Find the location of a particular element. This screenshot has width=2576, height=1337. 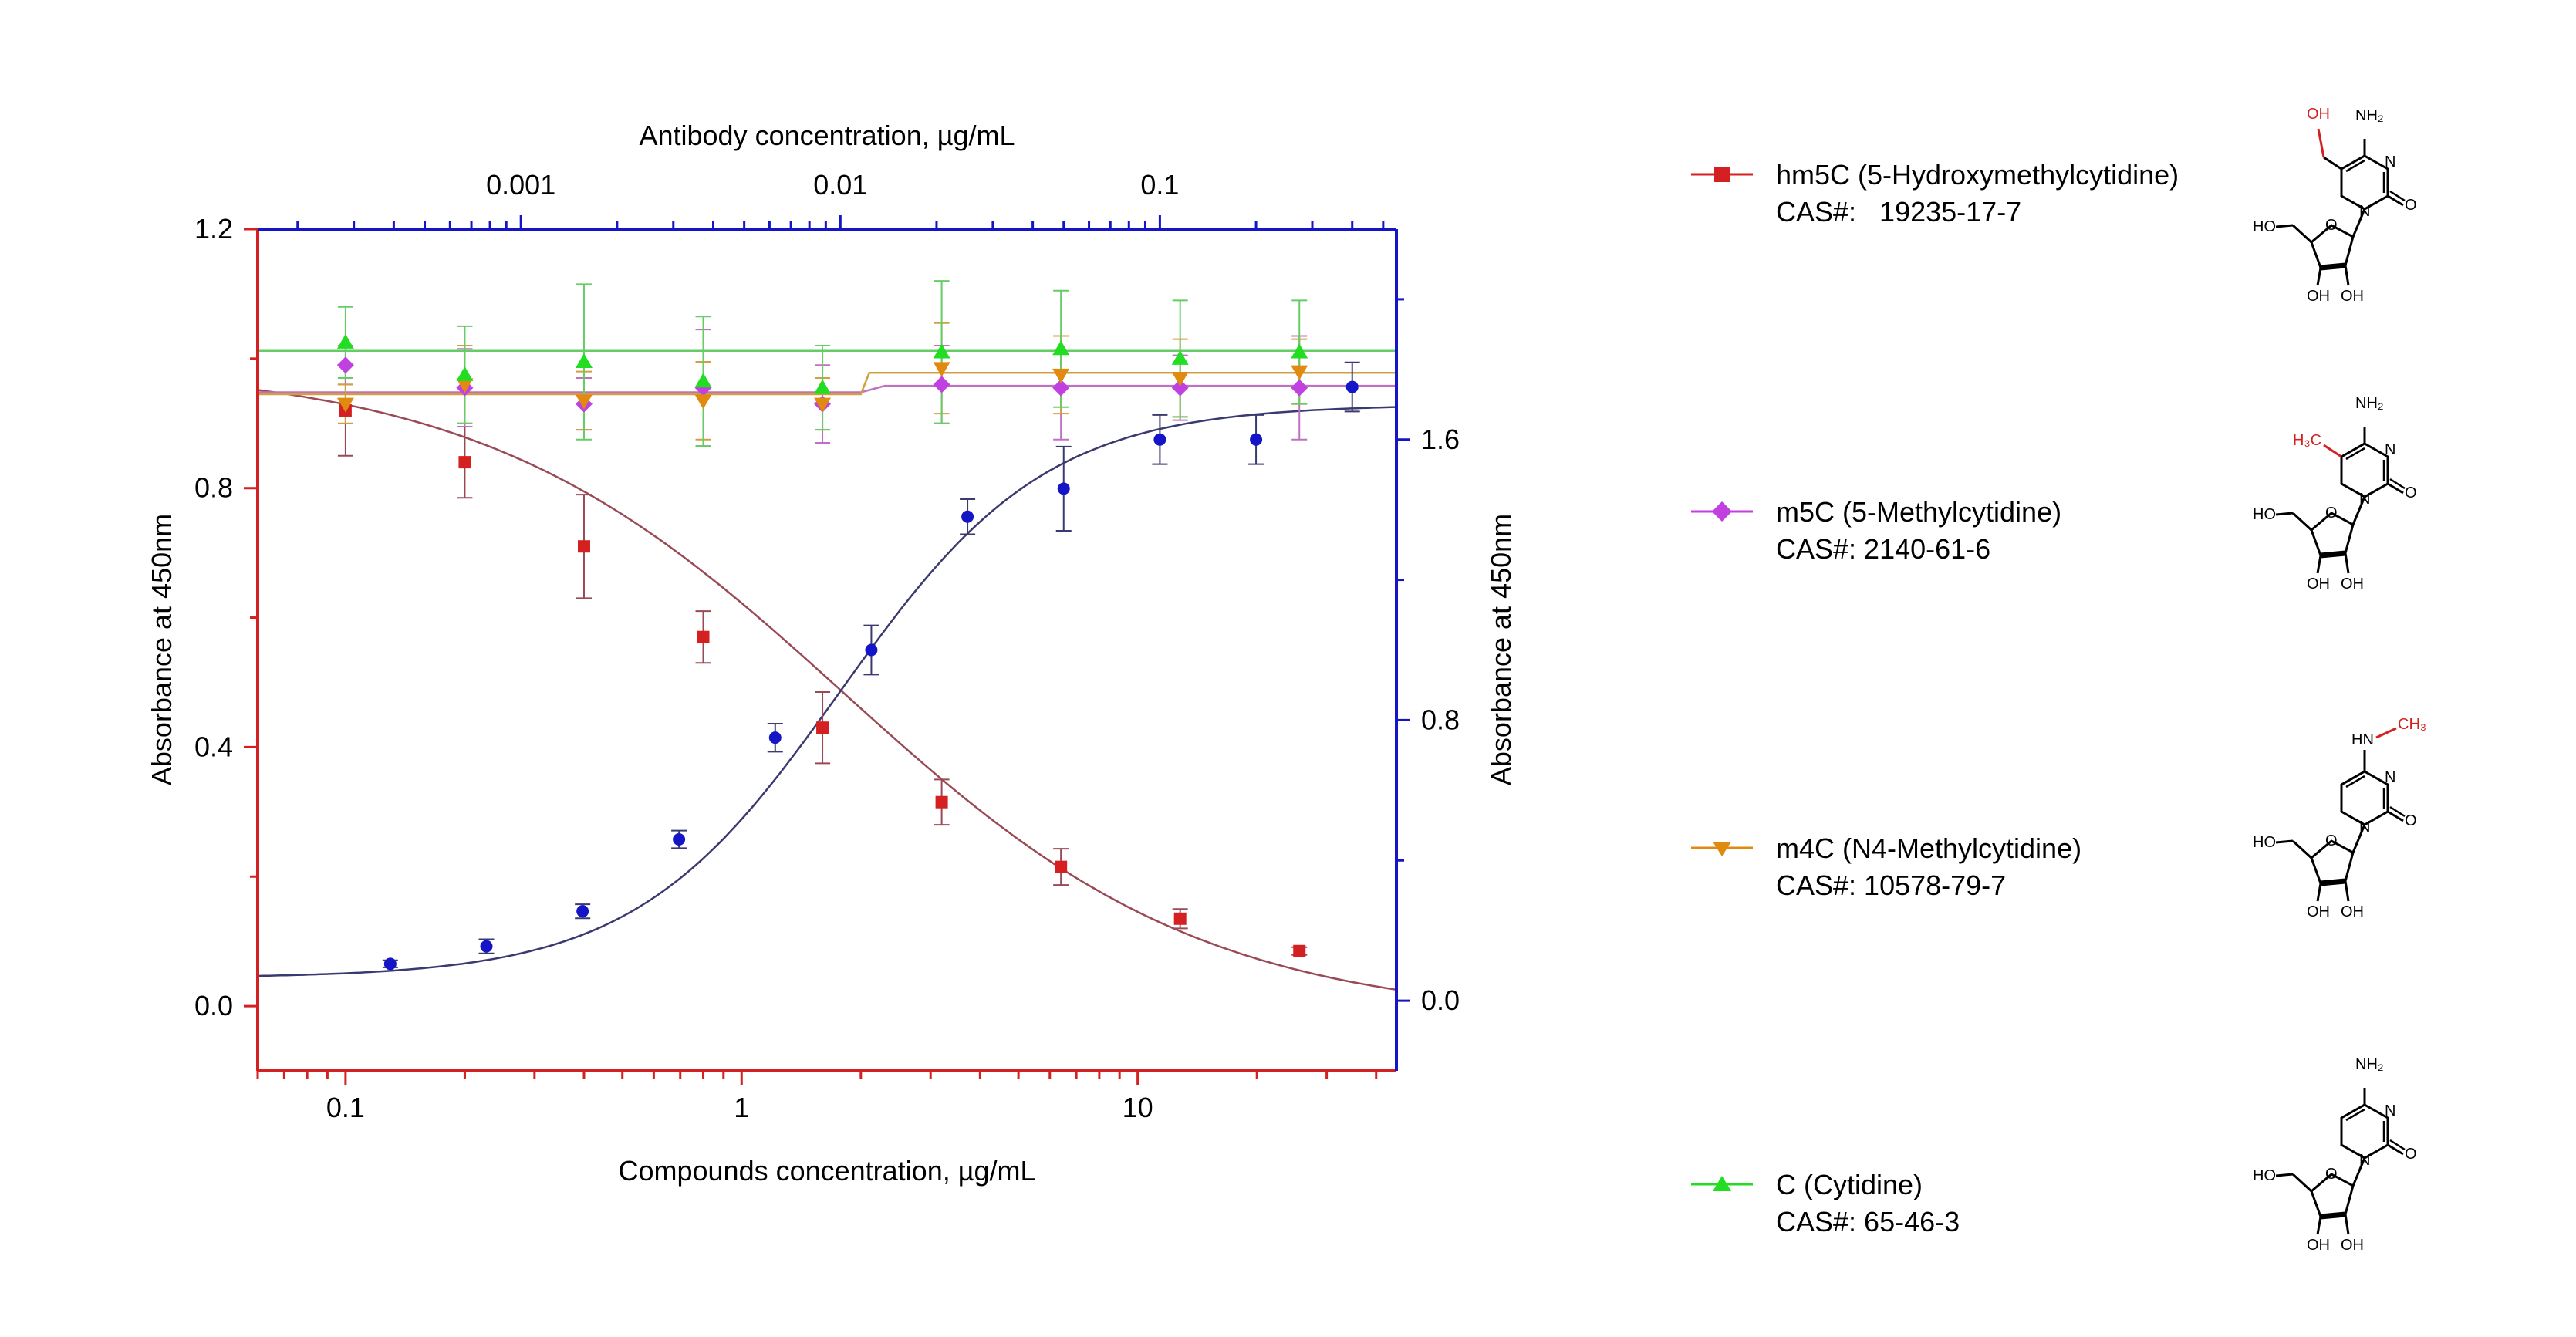

y2-tick-label: 0.0 is located at coordinates (1440, 1000).